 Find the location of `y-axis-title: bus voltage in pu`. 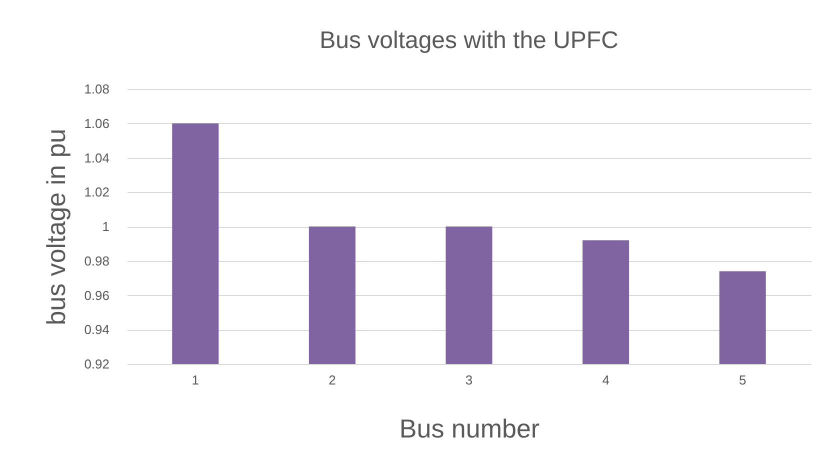

y-axis-title: bus voltage in pu is located at coordinates (56, 227).